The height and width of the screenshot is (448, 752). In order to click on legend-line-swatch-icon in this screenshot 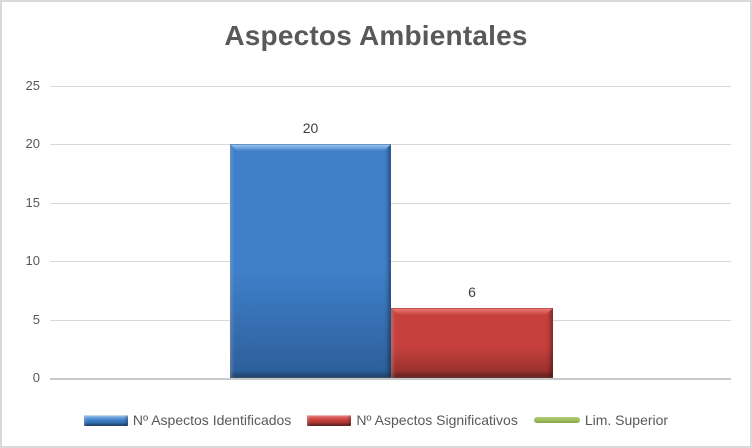, I will do `click(556, 420)`.